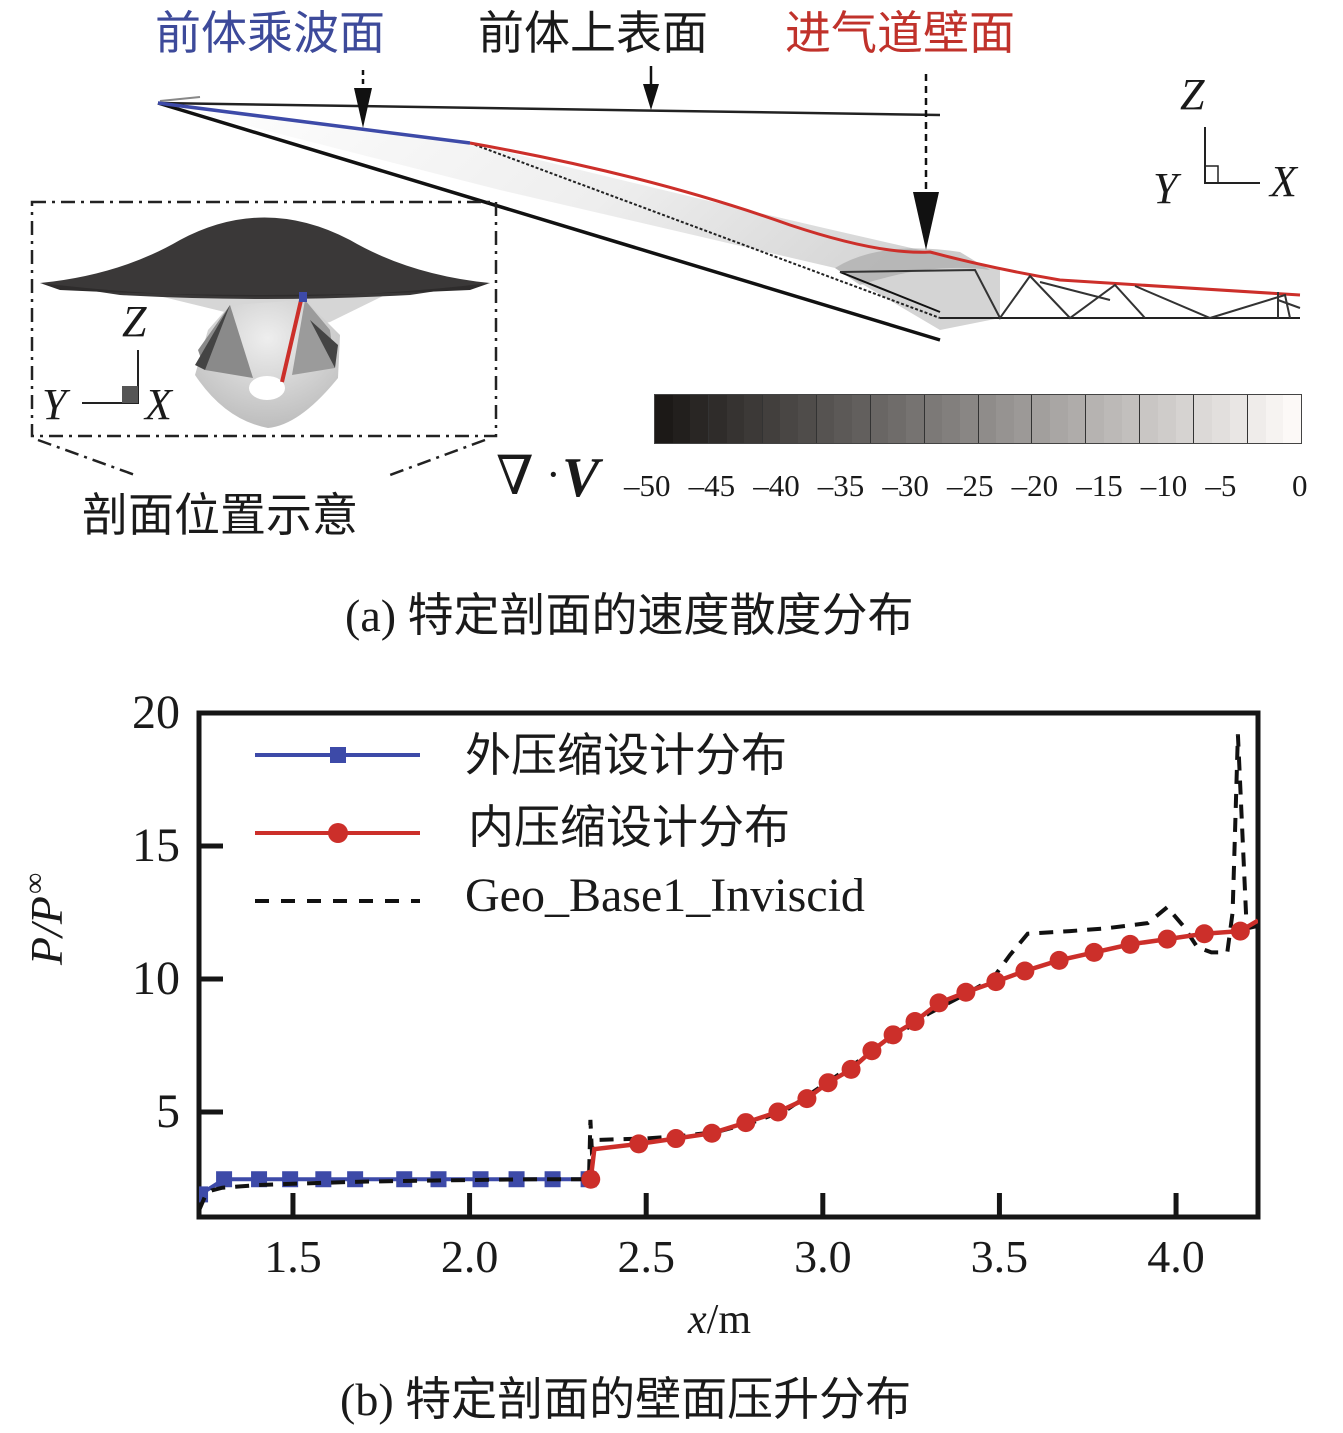 This screenshot has height=1433, width=1343. I want to click on waverider-line, so click(314, 123).